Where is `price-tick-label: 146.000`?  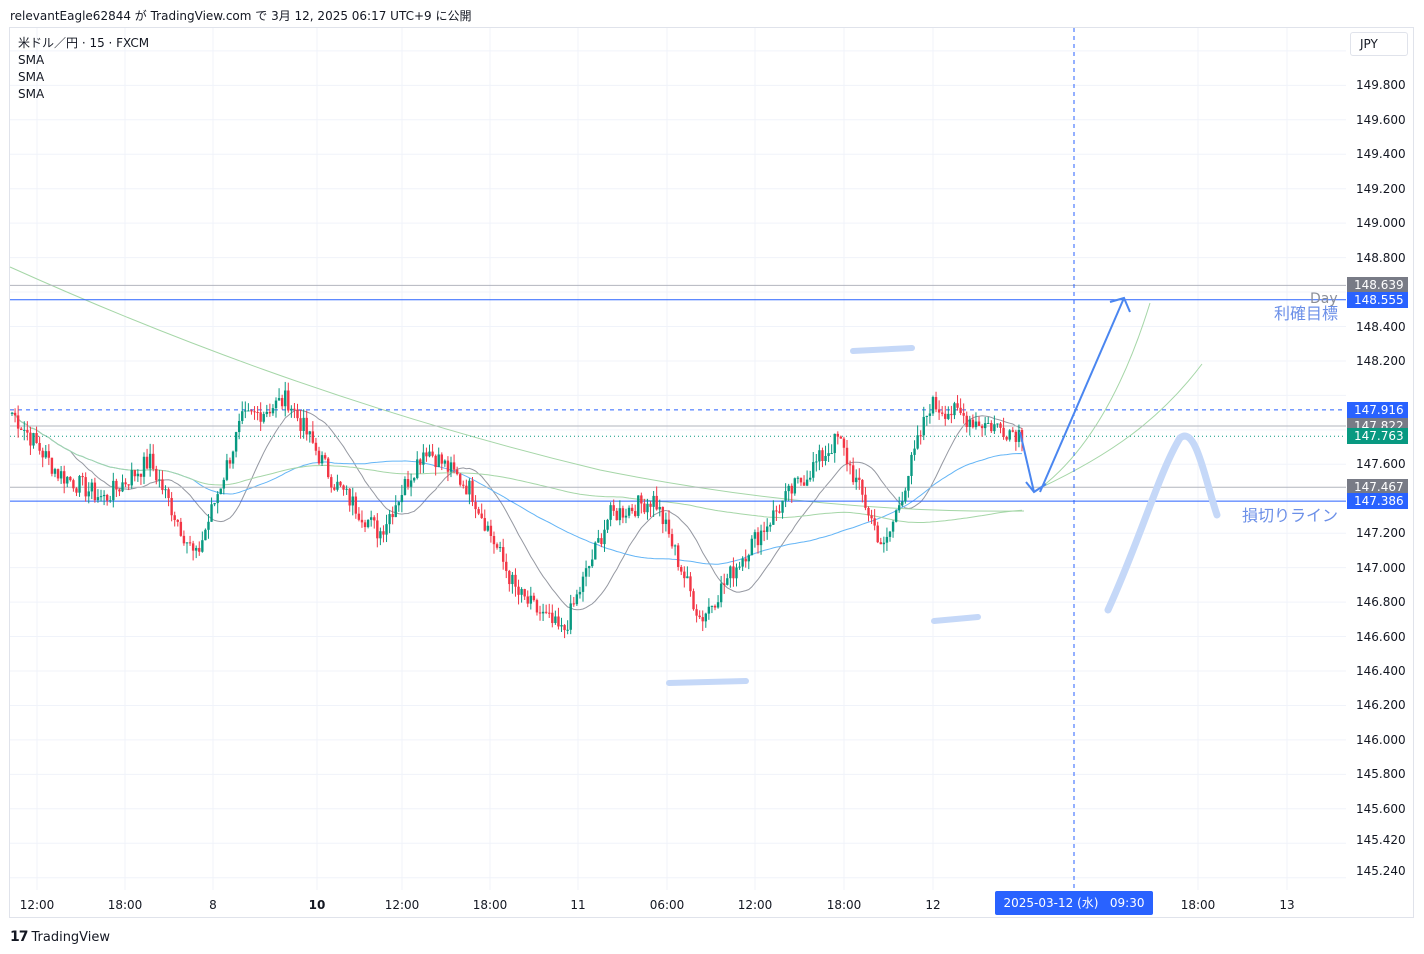
price-tick-label: 146.000 is located at coordinates (1381, 739).